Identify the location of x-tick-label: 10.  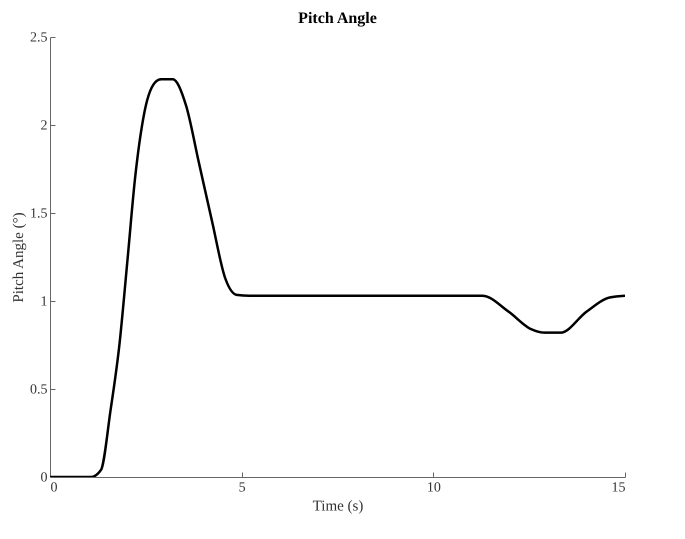
(433, 488).